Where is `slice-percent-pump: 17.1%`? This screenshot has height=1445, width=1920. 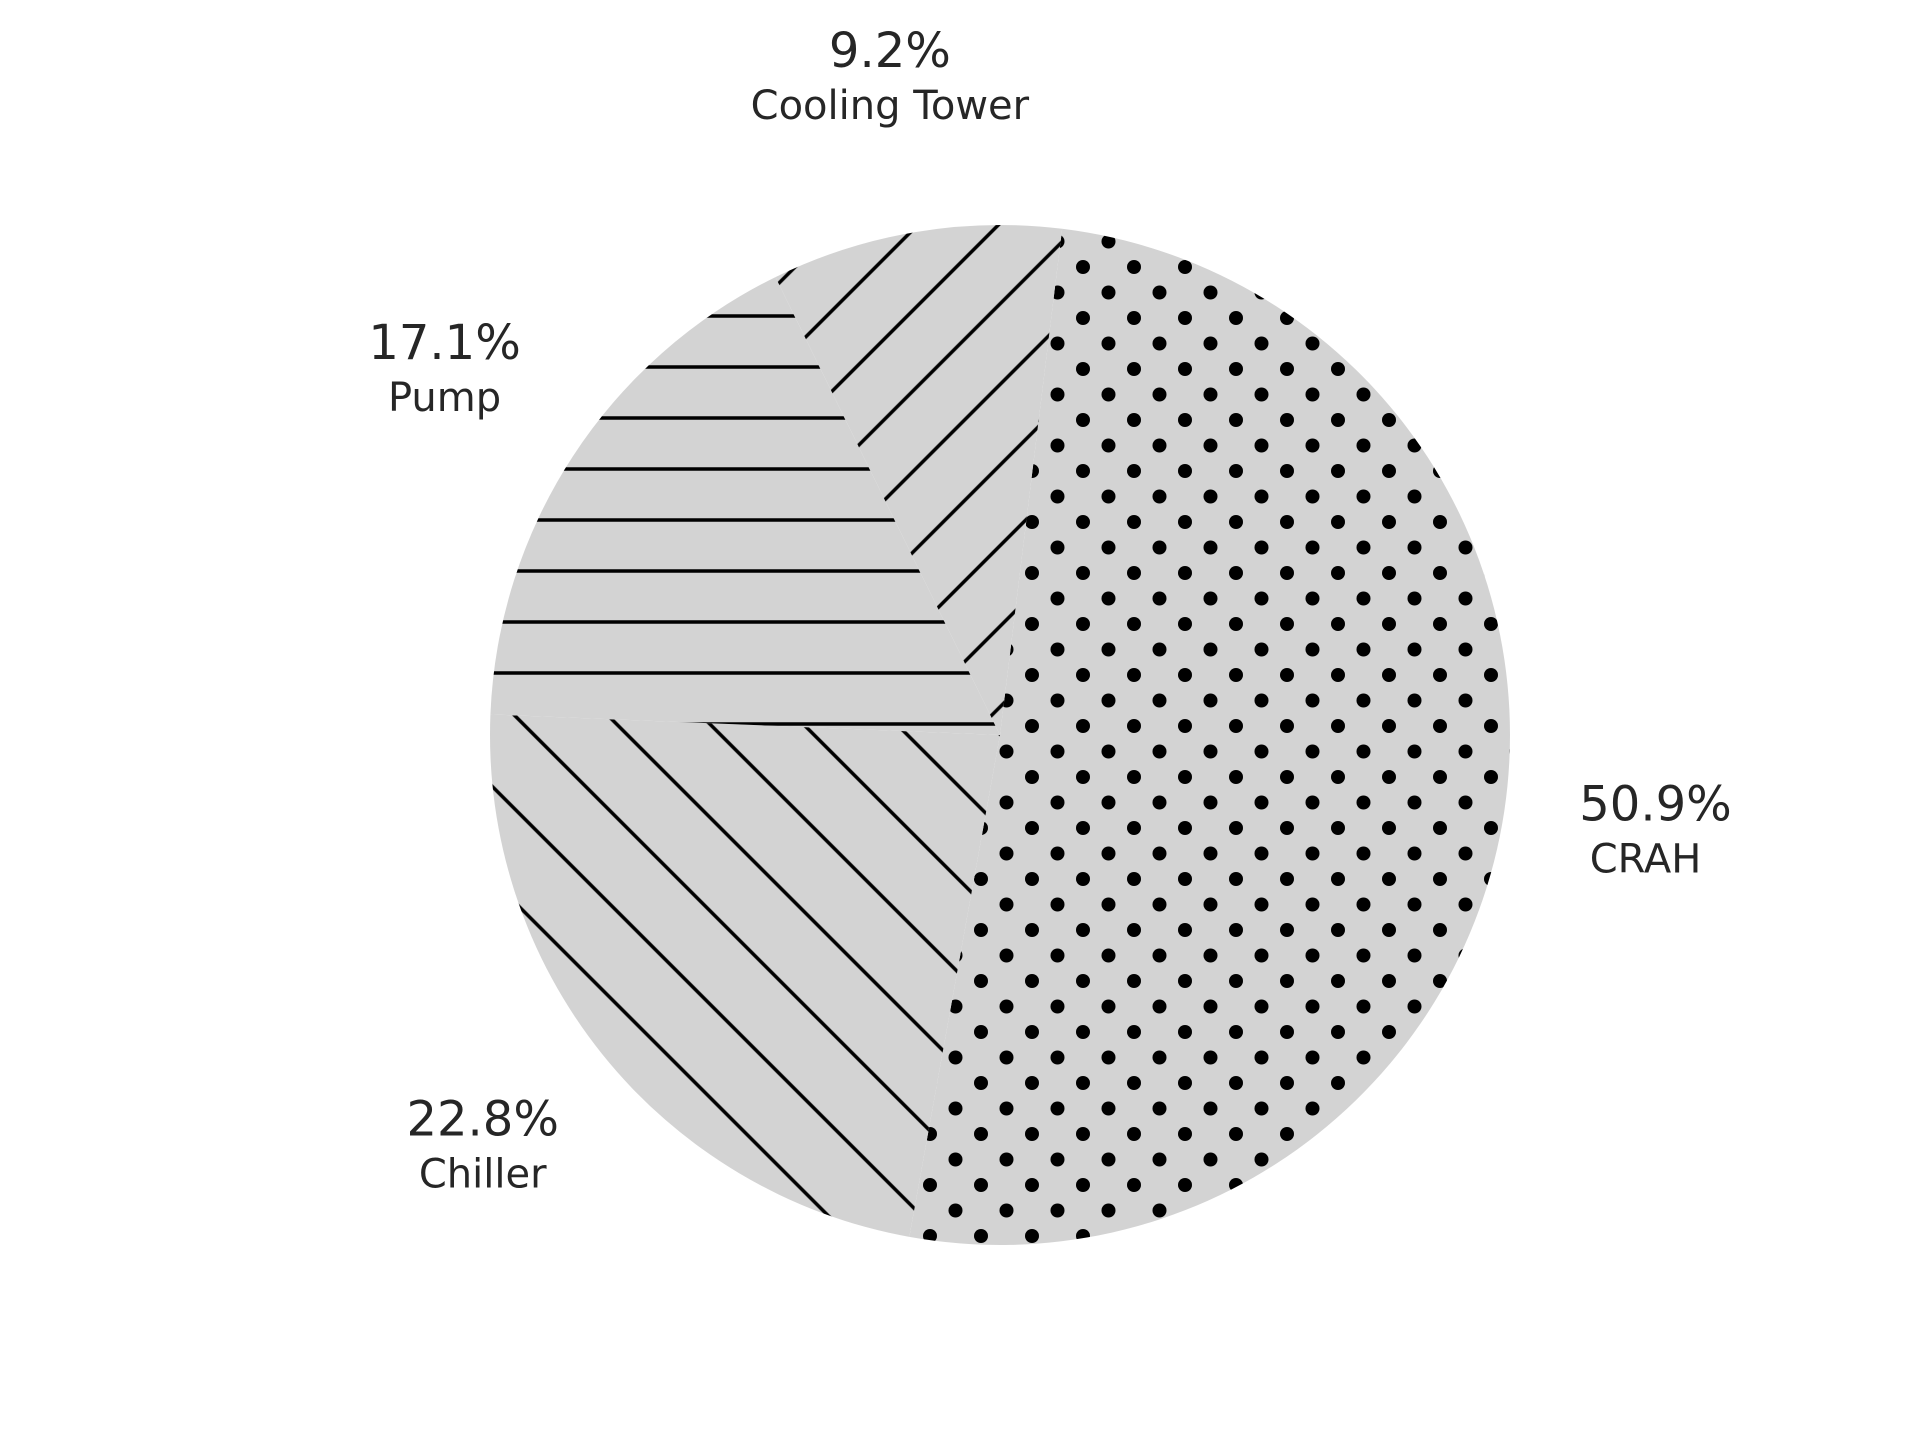
slice-percent-pump: 17.1% is located at coordinates (444, 343).